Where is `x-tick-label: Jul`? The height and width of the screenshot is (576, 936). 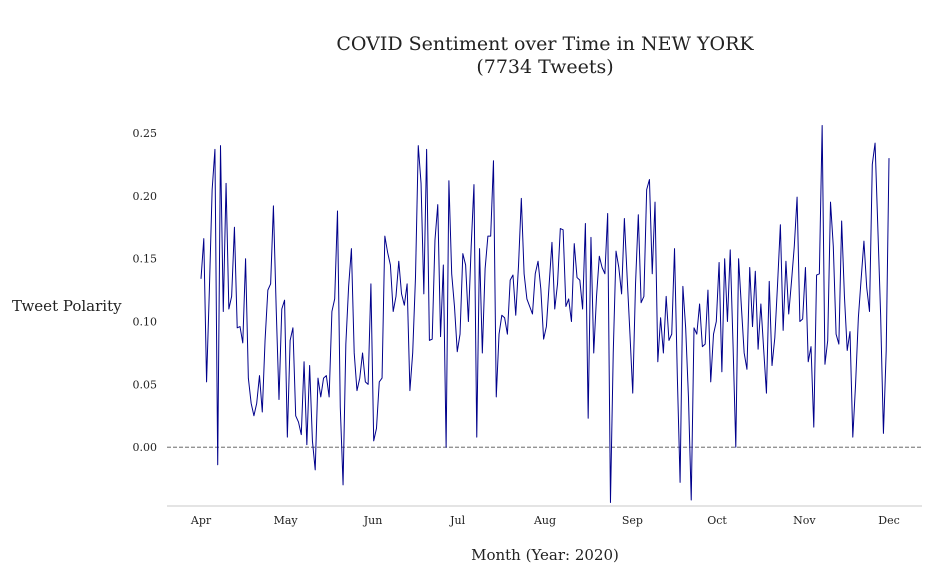 x-tick-label: Jul is located at coordinates (457, 520).